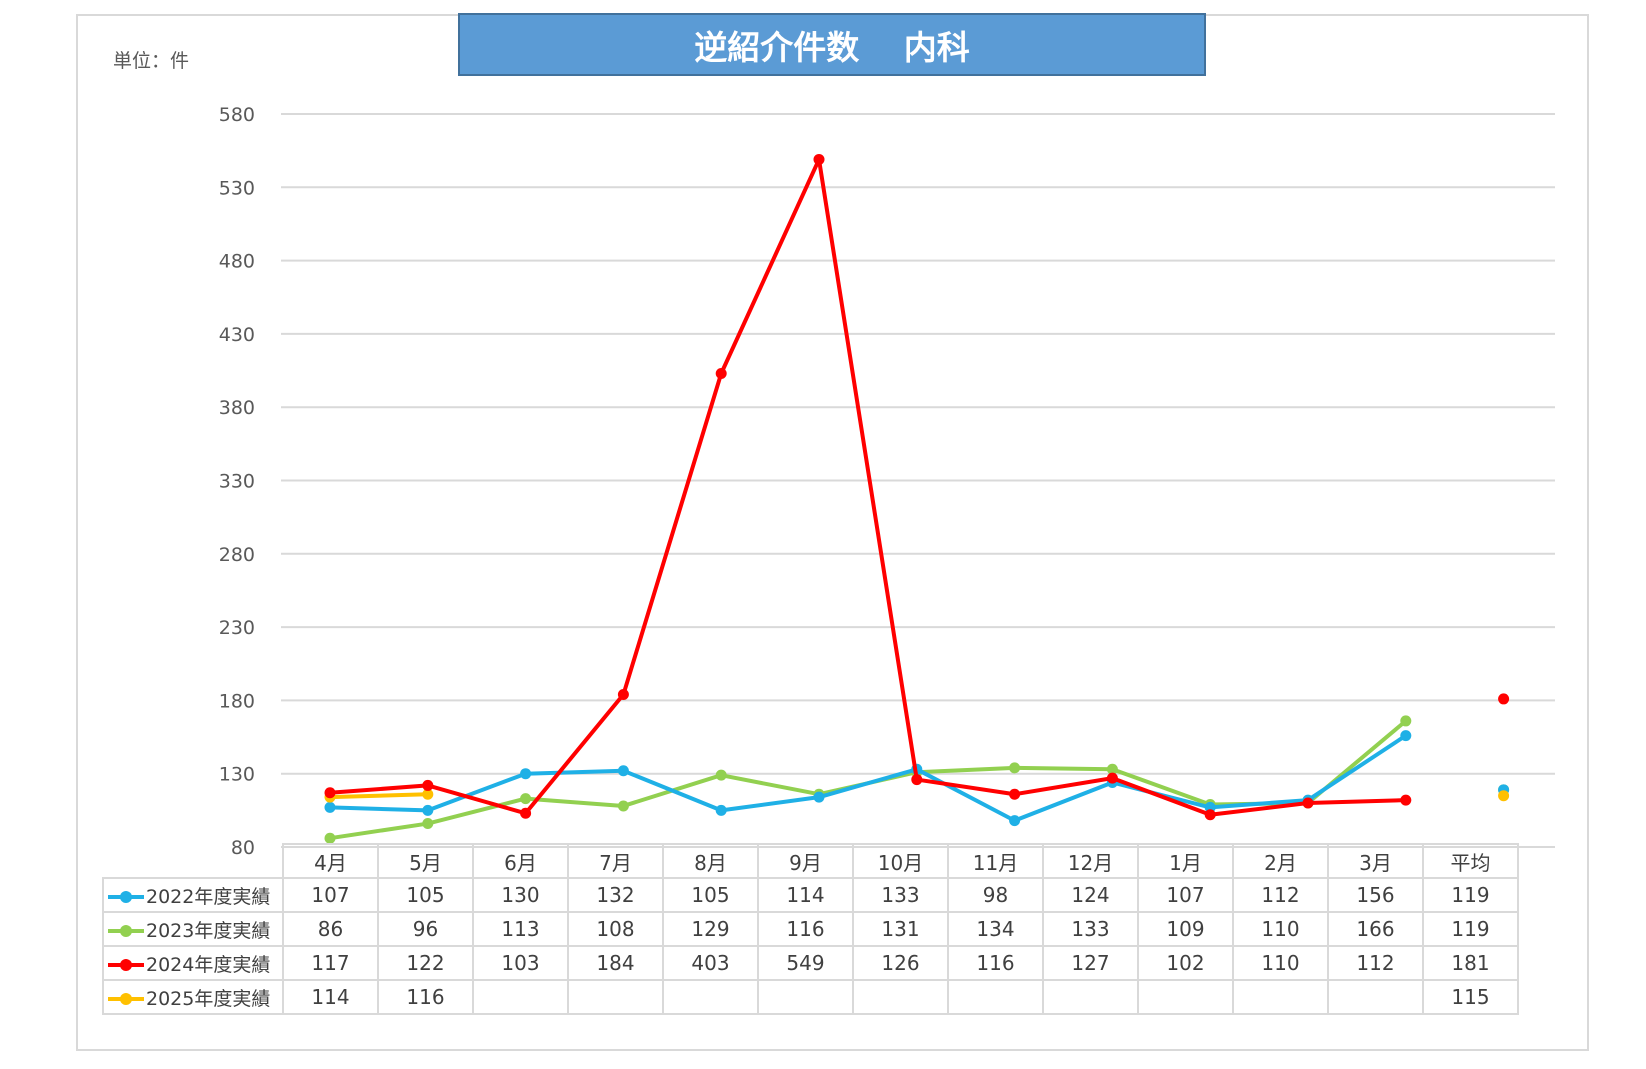 Image resolution: width=1646 pixels, height=1069 pixels. Describe the element at coordinates (1185, 929) in the screenshot. I see `table-cell: 109` at that location.